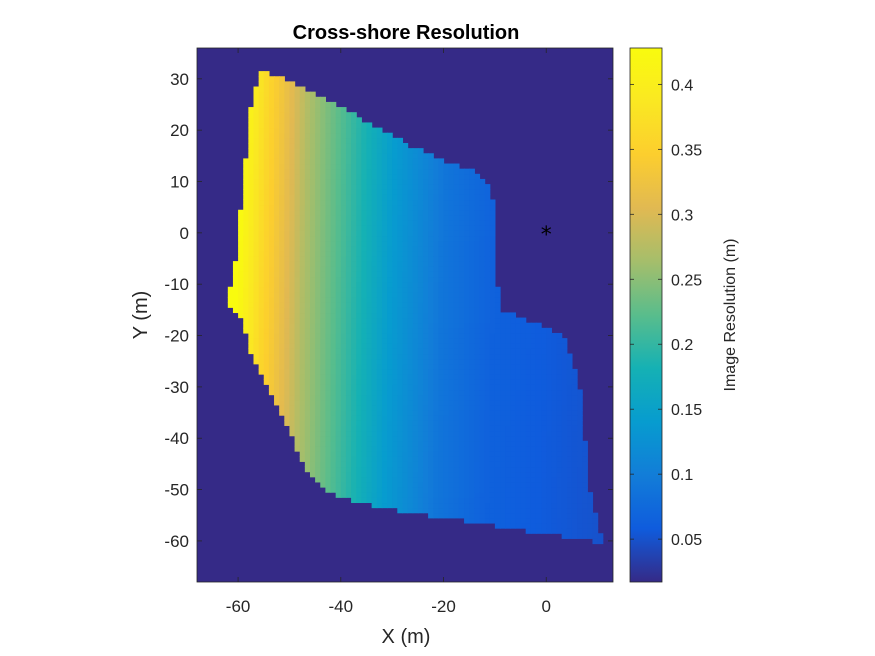 The height and width of the screenshot is (656, 875). I want to click on colorbar-tick-label: 0.25, so click(686, 280).